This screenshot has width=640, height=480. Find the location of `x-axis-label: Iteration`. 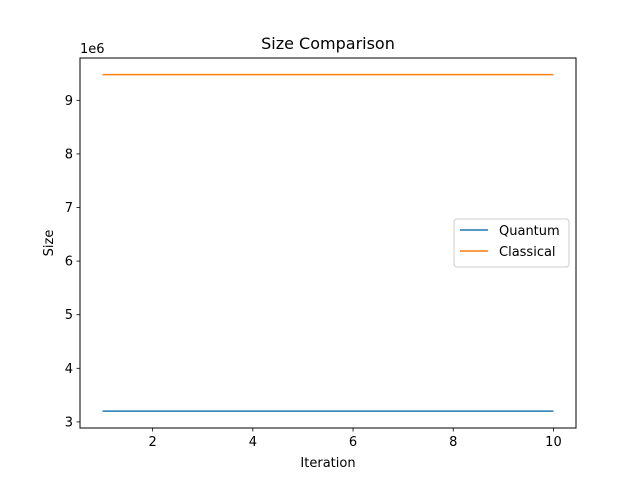

x-axis-label: Iteration is located at coordinates (327, 463).